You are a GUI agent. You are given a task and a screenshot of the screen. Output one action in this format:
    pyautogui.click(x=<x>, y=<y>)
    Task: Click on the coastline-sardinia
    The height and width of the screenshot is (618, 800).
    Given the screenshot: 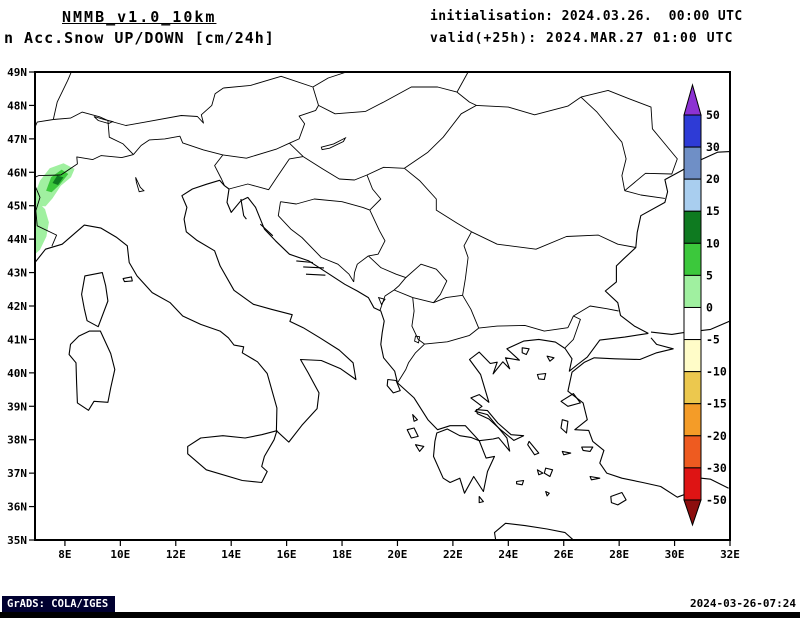 What is the action you would take?
    pyautogui.click(x=92, y=370)
    